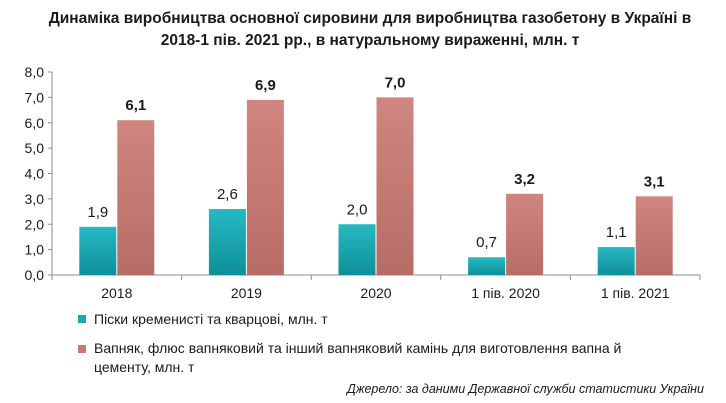 The height and width of the screenshot is (403, 726). I want to click on x-tick-label: 2019, so click(246, 293).